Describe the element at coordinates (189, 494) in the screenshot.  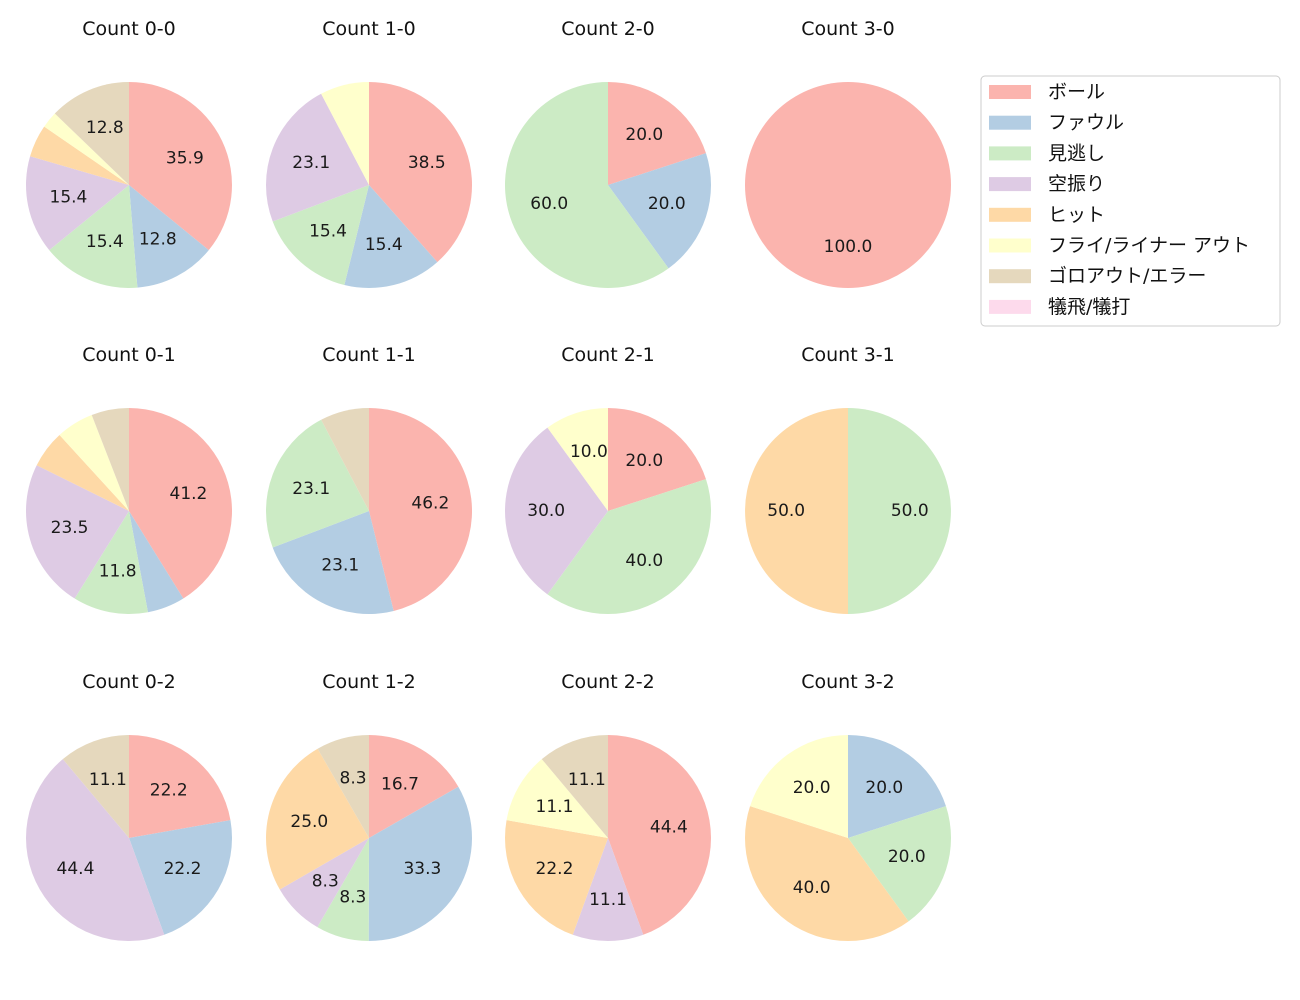
I see `slice-label: 41.2` at that location.